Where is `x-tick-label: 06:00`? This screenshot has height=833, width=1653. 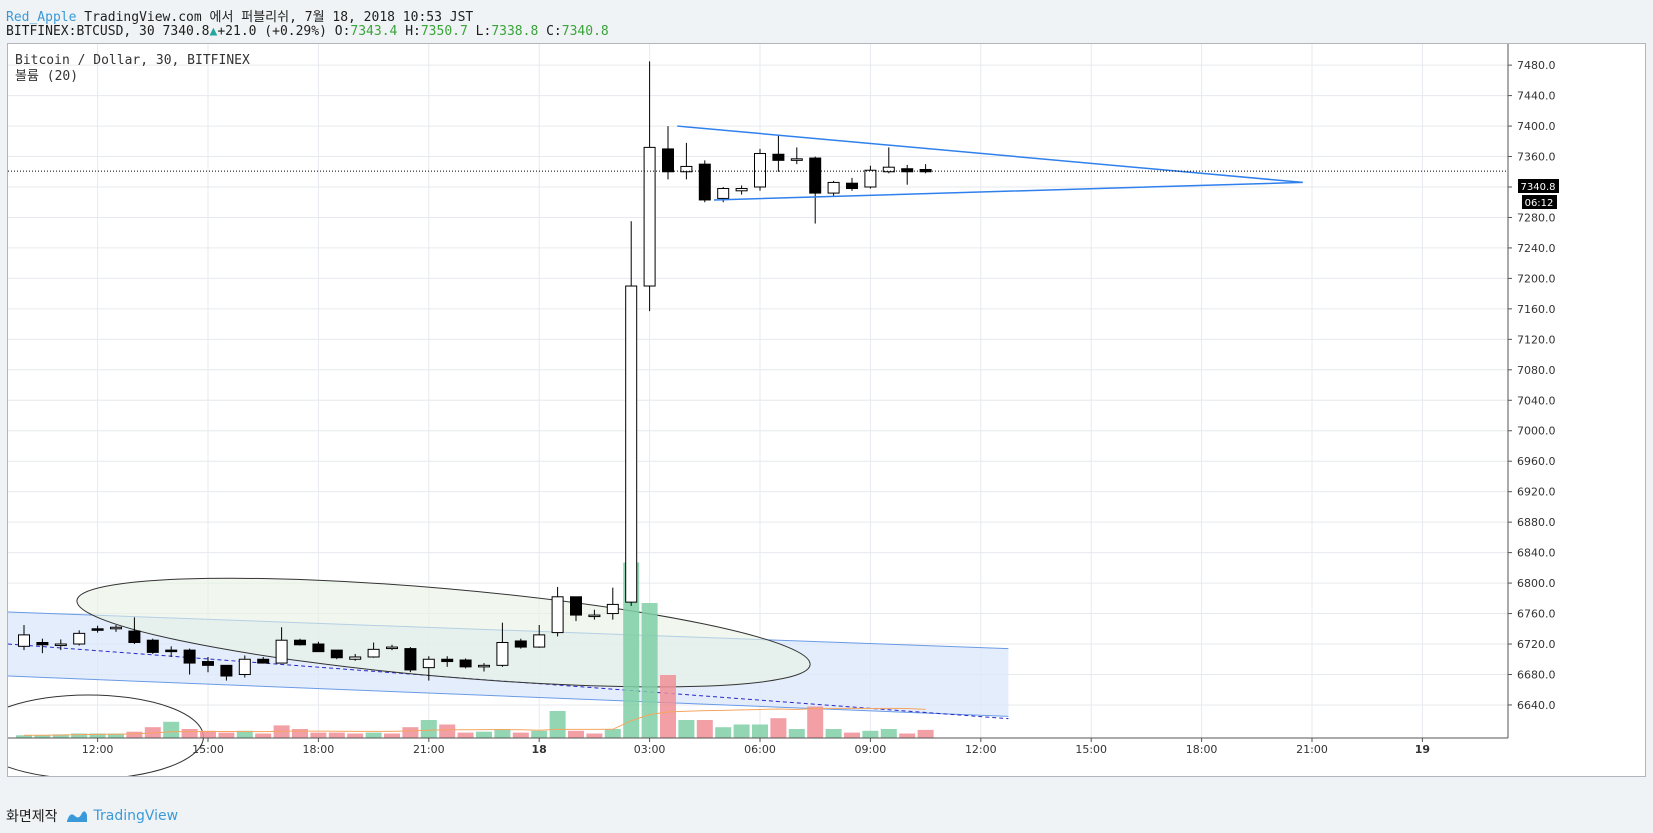 x-tick-label: 06:00 is located at coordinates (760, 749).